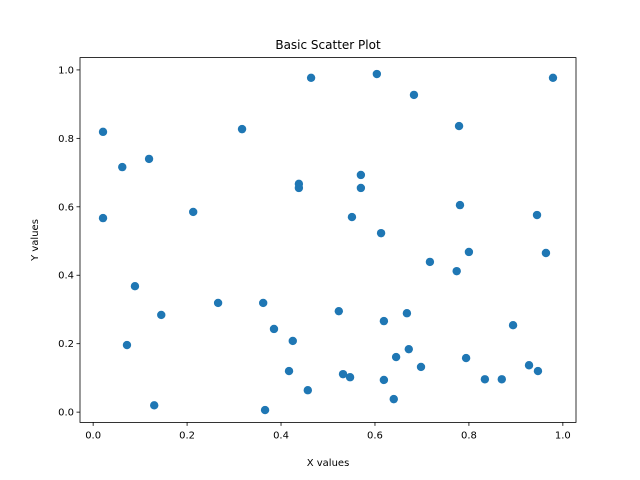  What do you see at coordinates (375, 435) in the screenshot?
I see `x-tick-label: 0.6` at bounding box center [375, 435].